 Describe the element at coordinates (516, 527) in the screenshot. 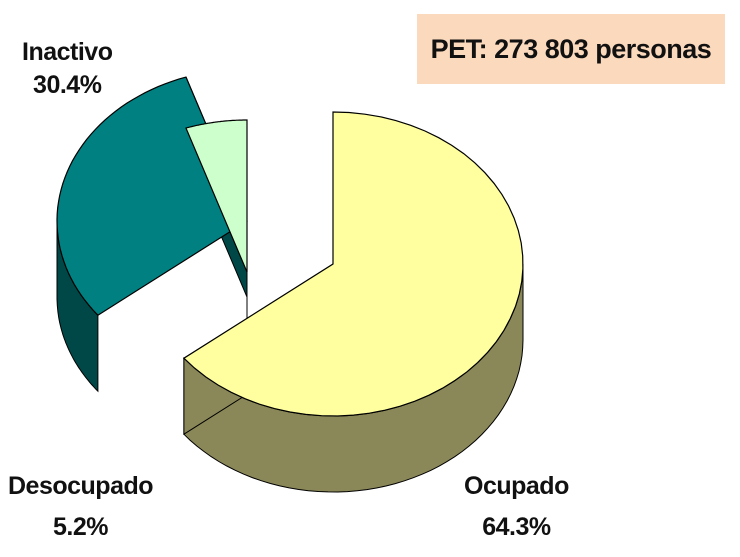

I see `slice-value-ocupado: 64.3%` at that location.